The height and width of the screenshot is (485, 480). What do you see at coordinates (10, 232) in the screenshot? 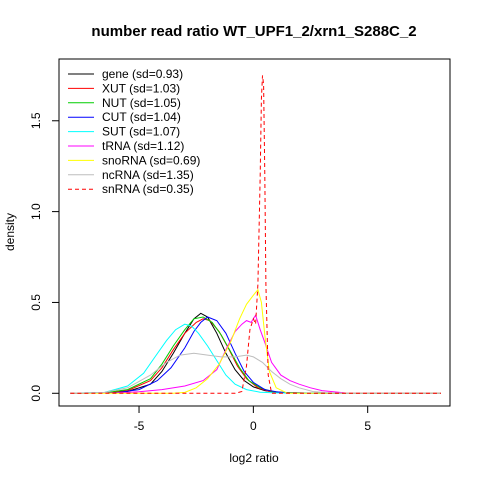
I see `y-axis-label: density` at bounding box center [10, 232].